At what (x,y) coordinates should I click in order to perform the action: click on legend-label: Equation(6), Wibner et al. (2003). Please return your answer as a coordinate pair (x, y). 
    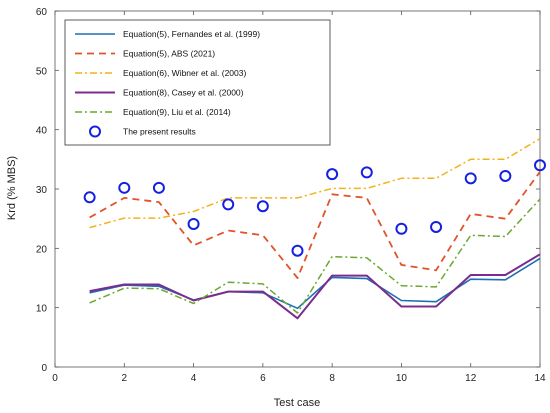
    Looking at the image, I should click on (184, 73).